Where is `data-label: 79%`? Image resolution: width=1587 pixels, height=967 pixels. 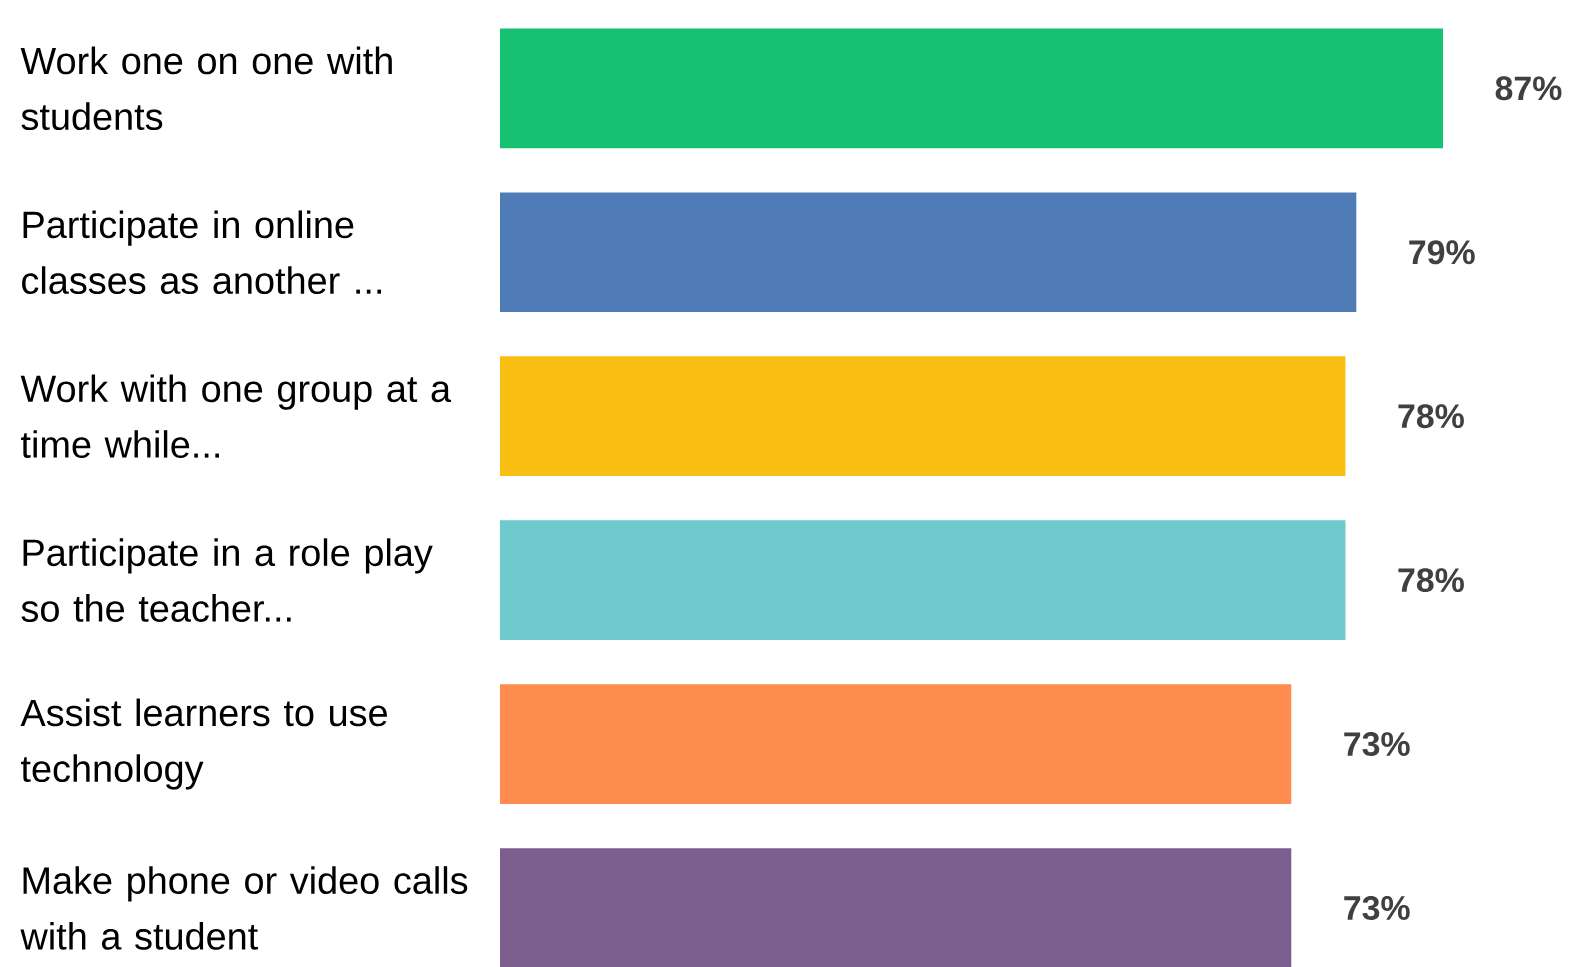 data-label: 79% is located at coordinates (1442, 252).